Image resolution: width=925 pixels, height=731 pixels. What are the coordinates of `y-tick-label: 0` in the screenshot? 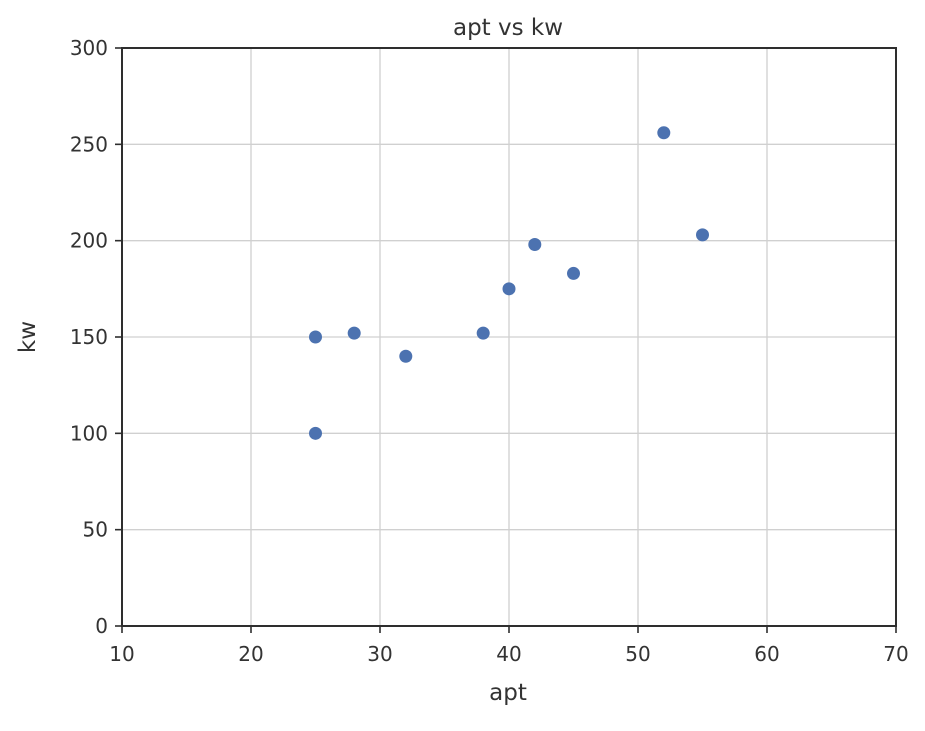 It's located at (101, 626).